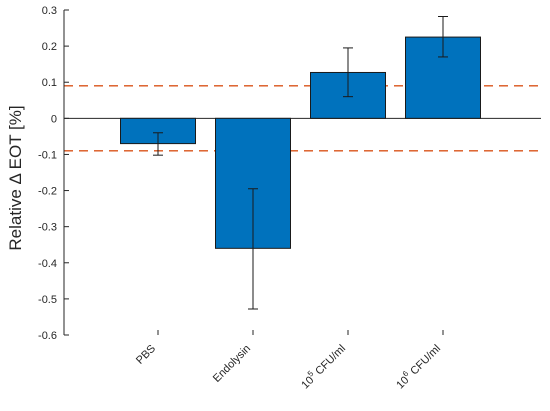 This screenshot has width=550, height=411. Describe the element at coordinates (47, 228) in the screenshot. I see `y-tick-label: -0.3` at that location.